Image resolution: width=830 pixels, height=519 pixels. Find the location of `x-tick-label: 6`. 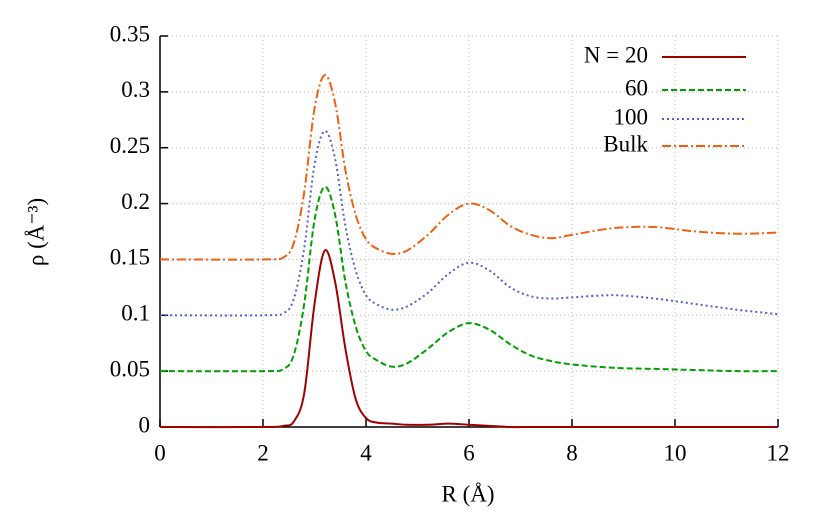

x-tick-label: 6 is located at coordinates (469, 452).